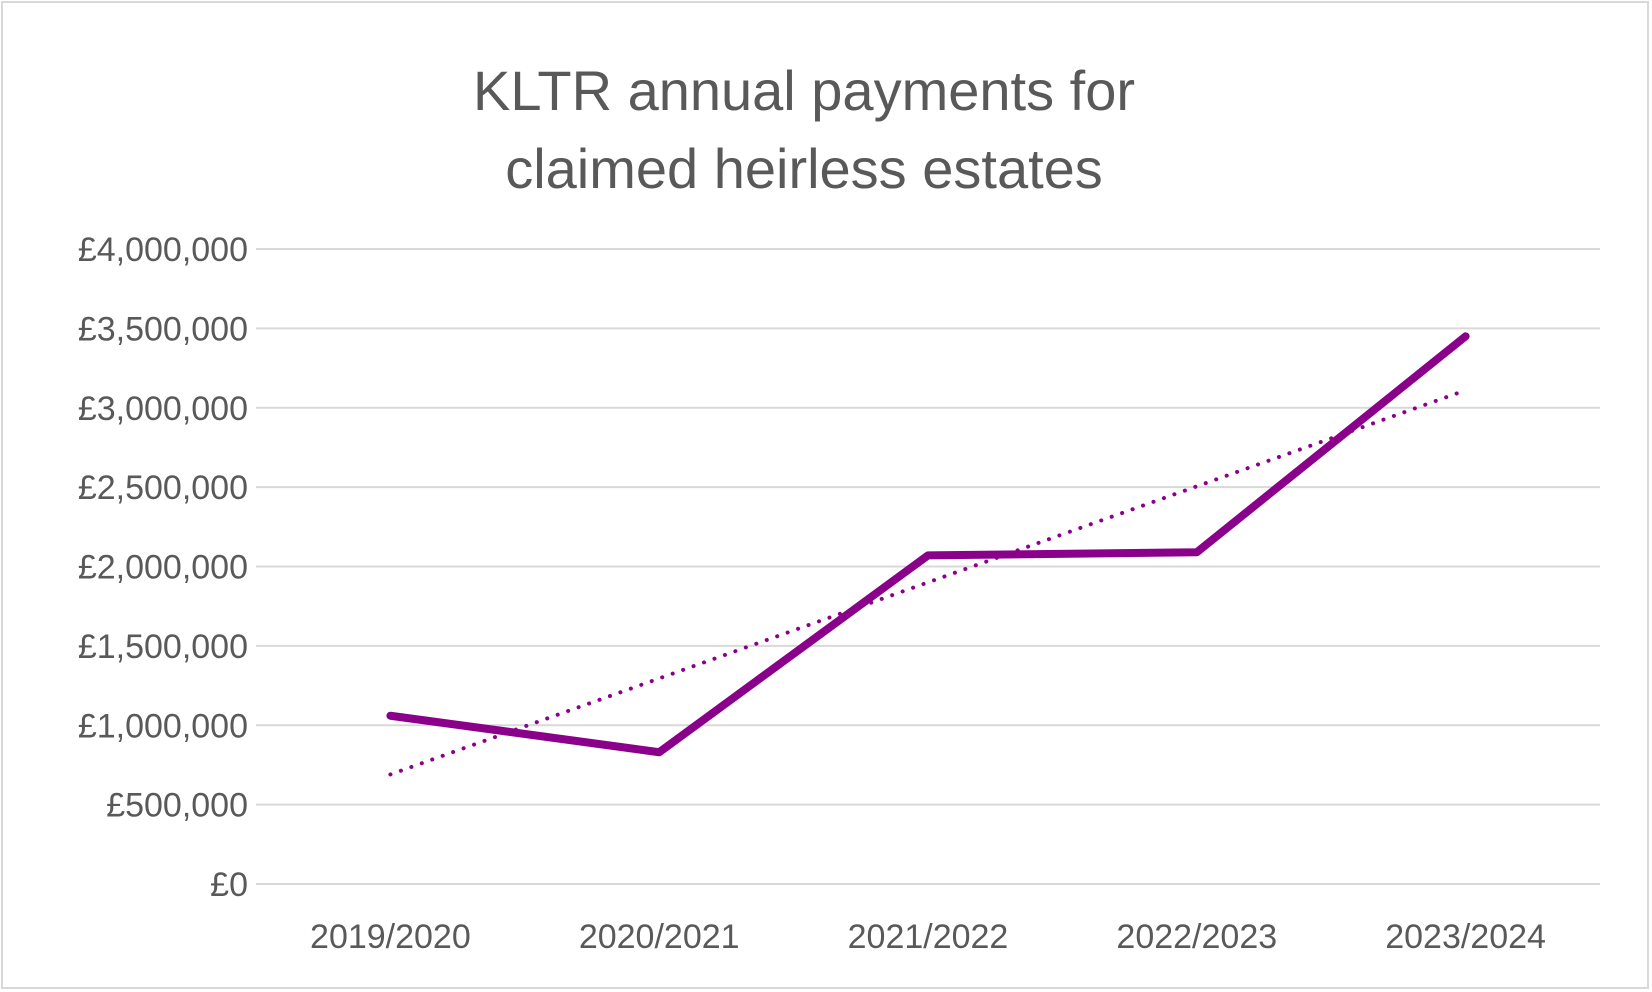 The image size is (1652, 992). I want to click on chart-title-line-2: claimed heirless estates, so click(804, 168).